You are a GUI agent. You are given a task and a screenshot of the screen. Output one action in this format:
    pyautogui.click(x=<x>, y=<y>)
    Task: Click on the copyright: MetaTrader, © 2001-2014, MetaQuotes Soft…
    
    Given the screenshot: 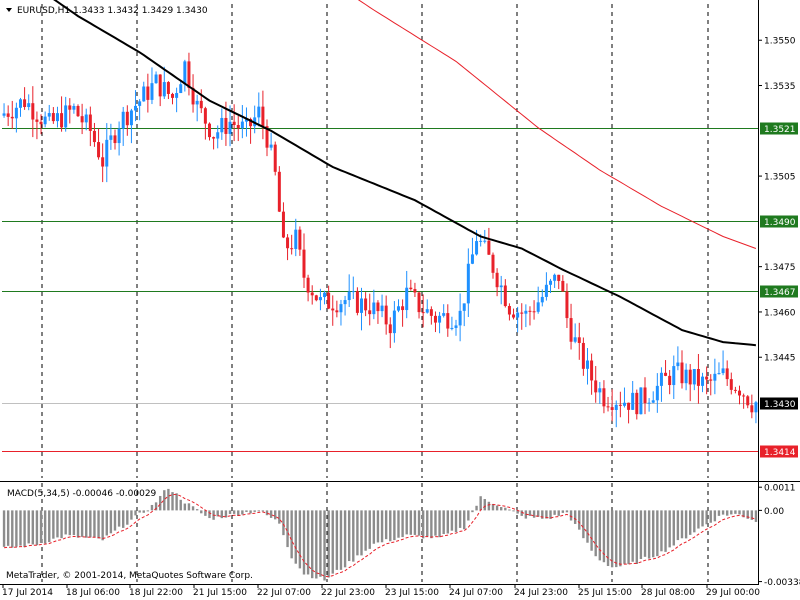 What is the action you would take?
    pyautogui.click(x=129, y=576)
    